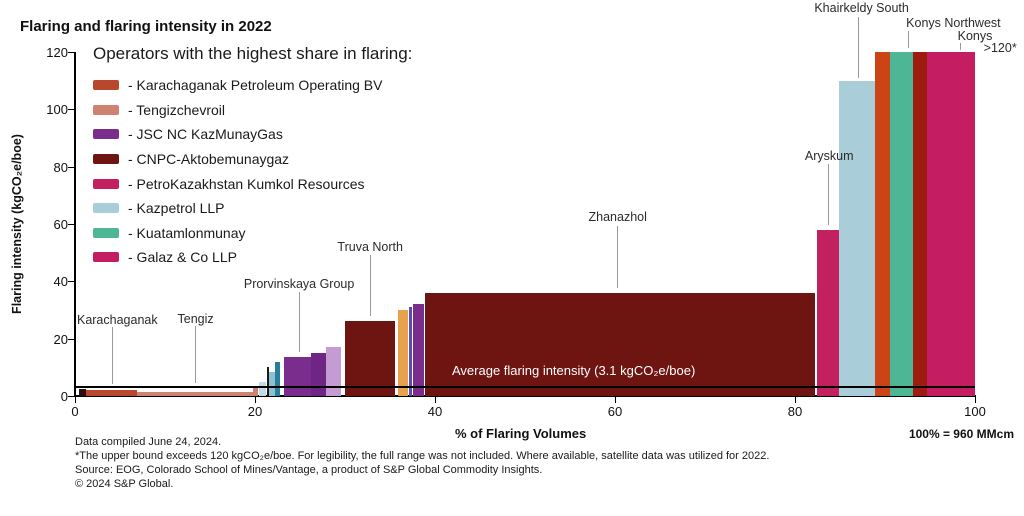  What do you see at coordinates (521, 433) in the screenshot?
I see `x-axis-title: % of Flaring Volumes` at bounding box center [521, 433].